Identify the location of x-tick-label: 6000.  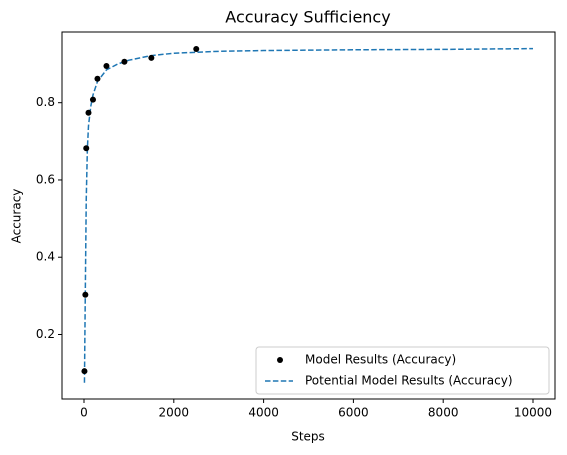
(353, 413).